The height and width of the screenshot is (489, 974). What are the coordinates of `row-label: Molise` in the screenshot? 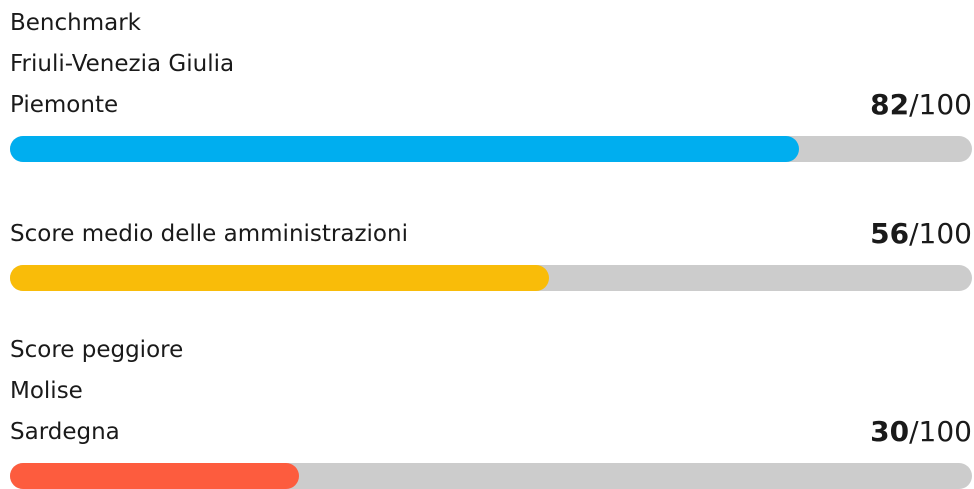 It's located at (46, 391).